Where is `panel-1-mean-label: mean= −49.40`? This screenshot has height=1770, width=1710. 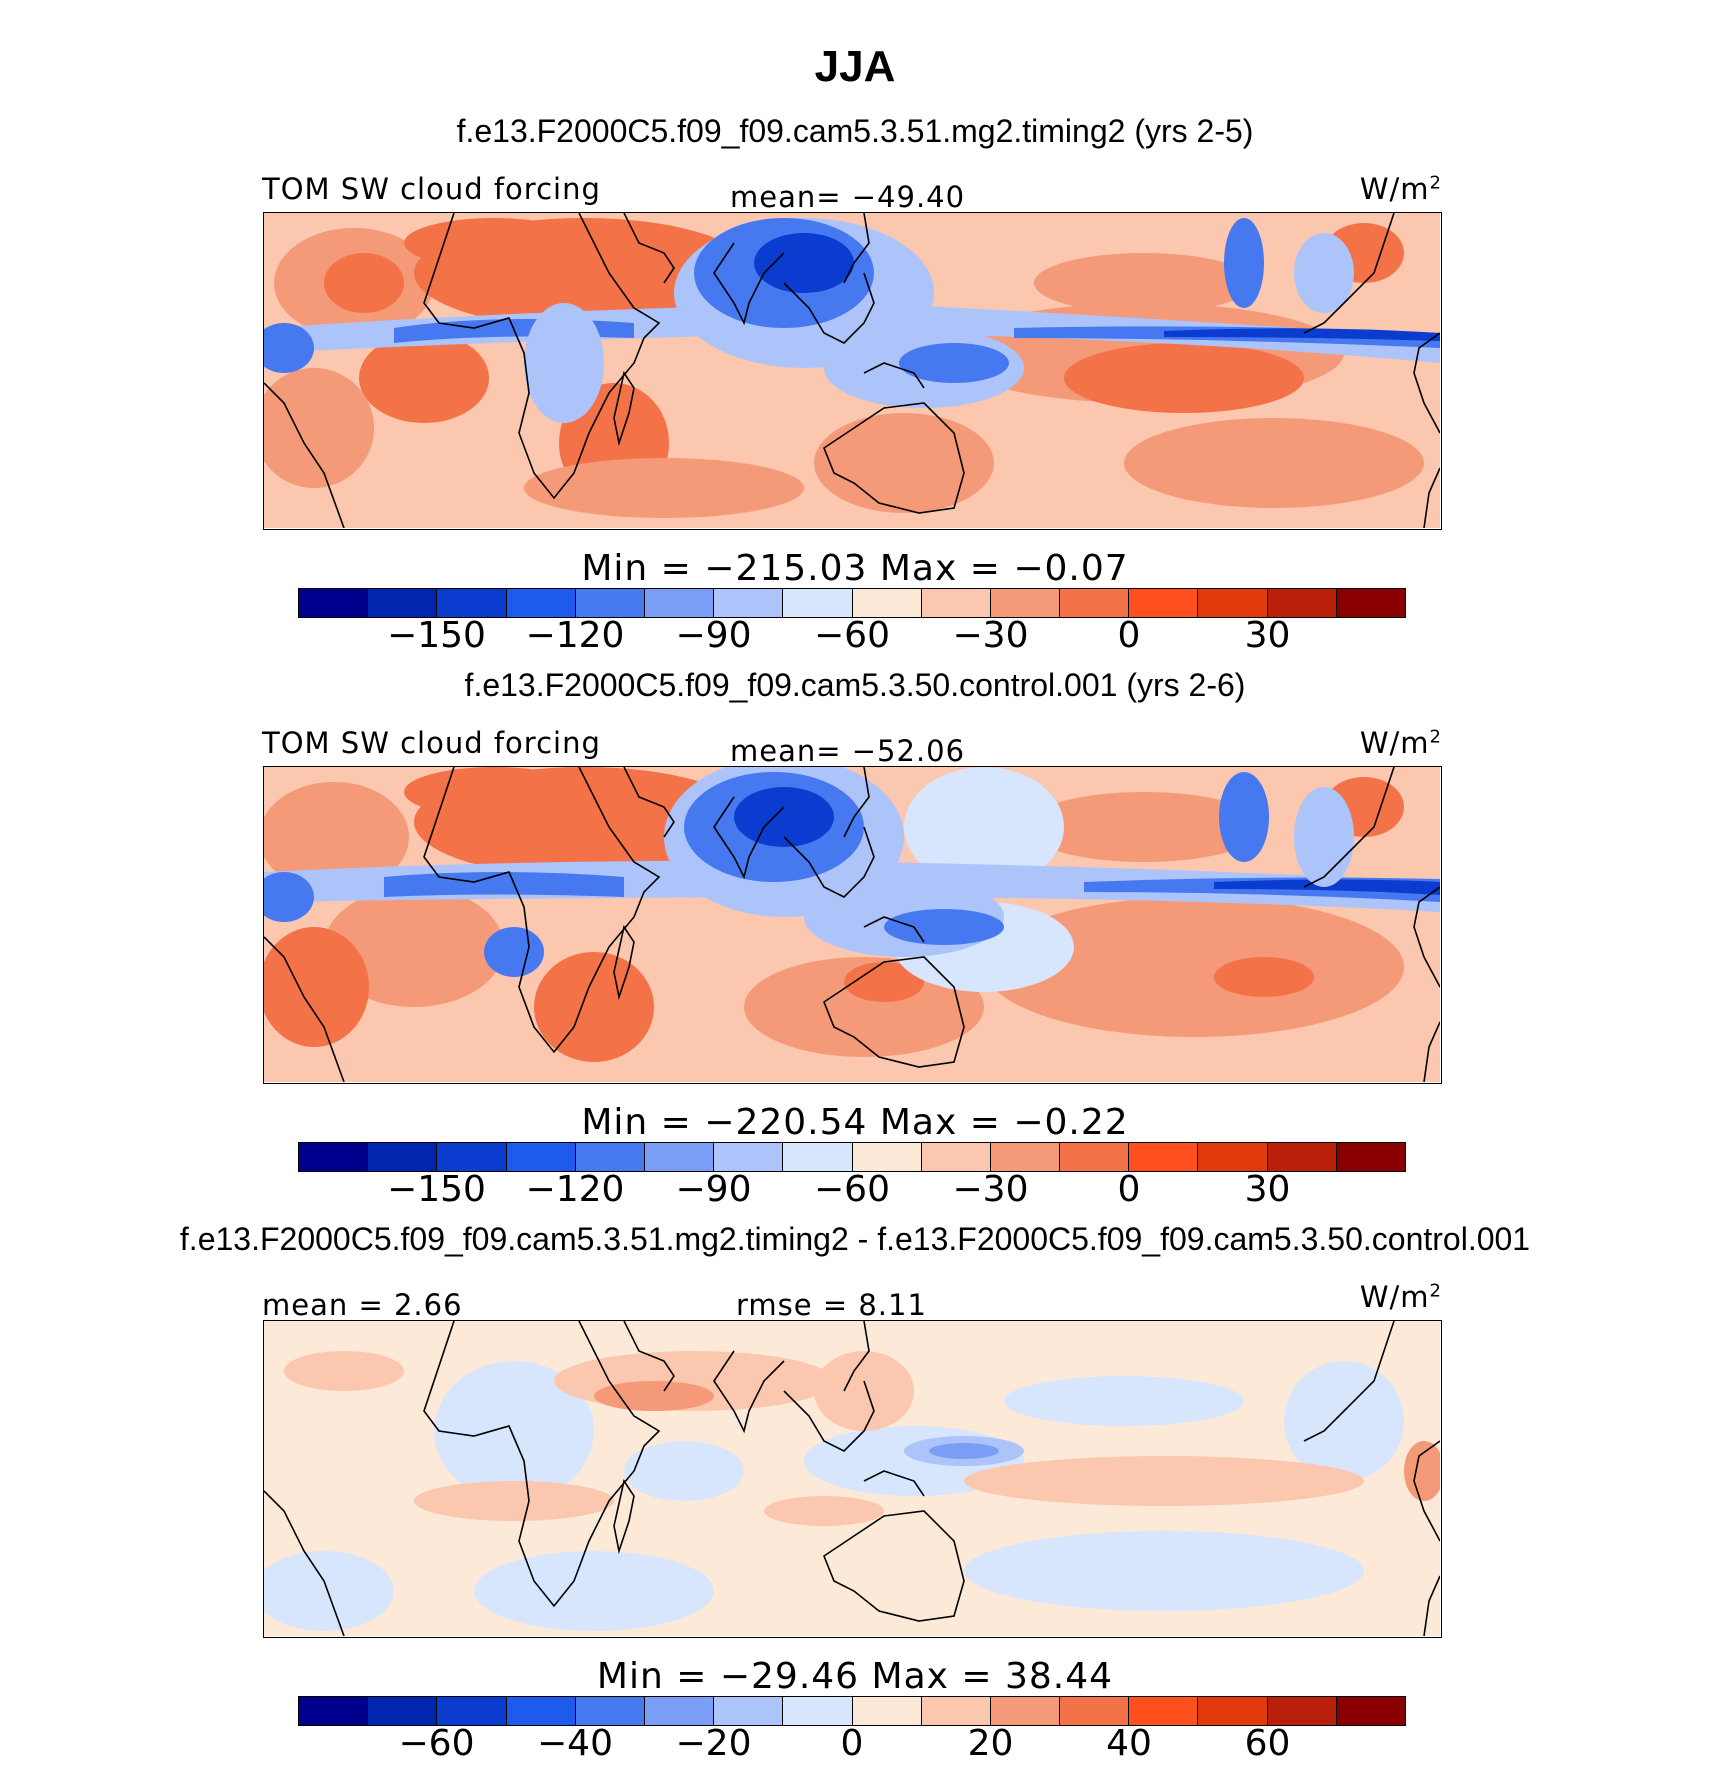 panel-1-mean-label: mean= −49.40 is located at coordinates (848, 197).